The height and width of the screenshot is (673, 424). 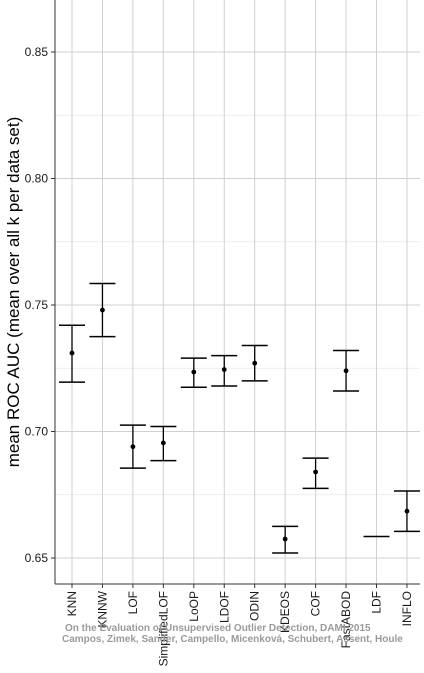 What do you see at coordinates (224, 607) in the screenshot?
I see `x-tick-label: LDOF` at bounding box center [224, 607].